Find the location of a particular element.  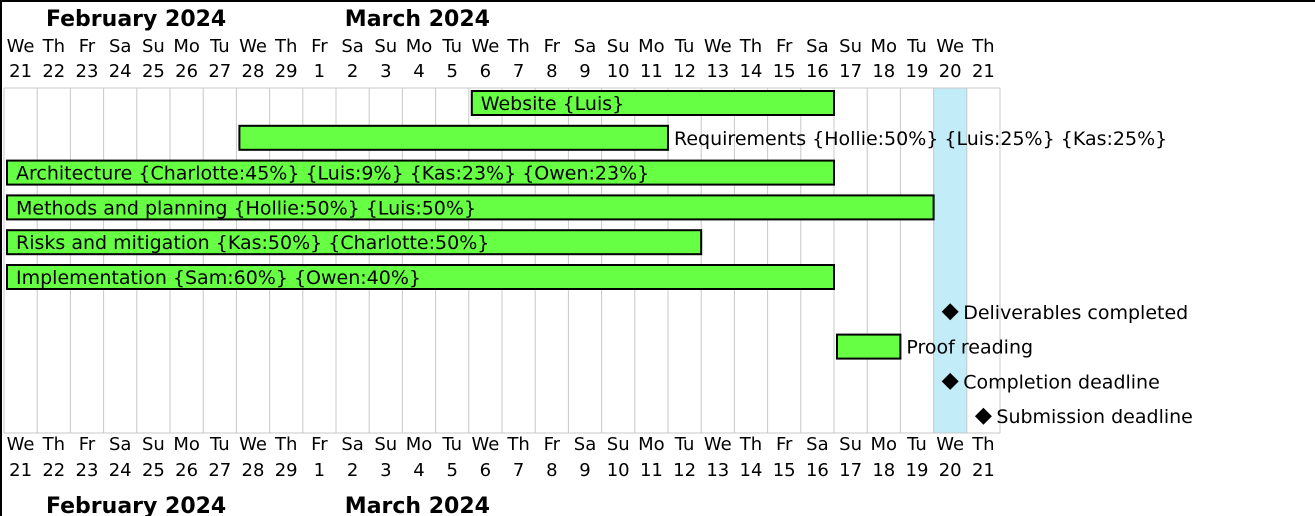

day-number-bottom: 26 is located at coordinates (186, 470).